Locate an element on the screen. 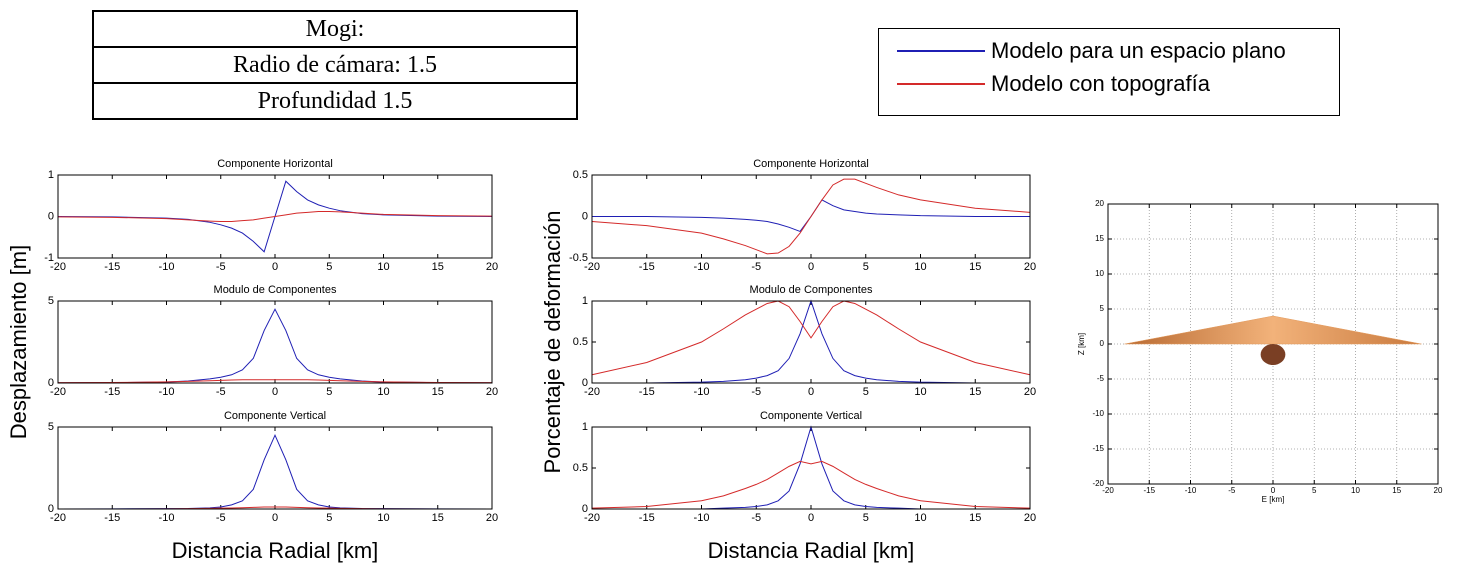 Image resolution: width=1460 pixels, height=572 pixels. panel-title: Modulo de Componentes is located at coordinates (811, 290).